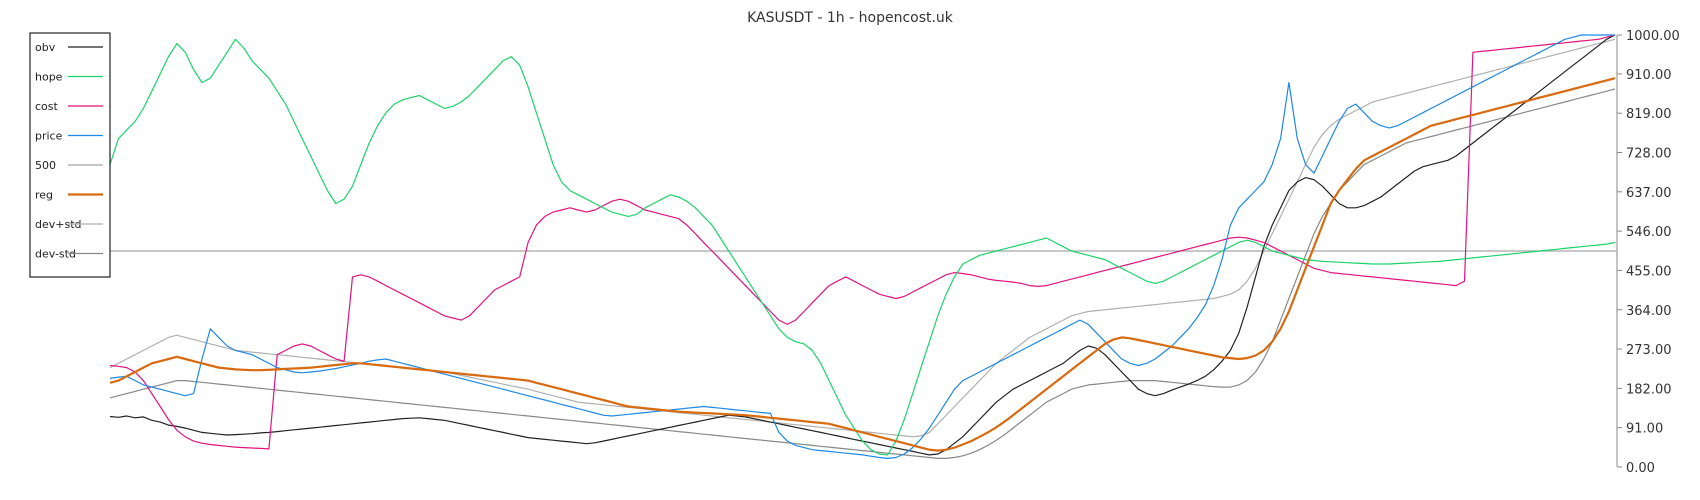  Describe the element at coordinates (1644, 429) in the screenshot. I see `y-tick-label: 91.00` at that location.